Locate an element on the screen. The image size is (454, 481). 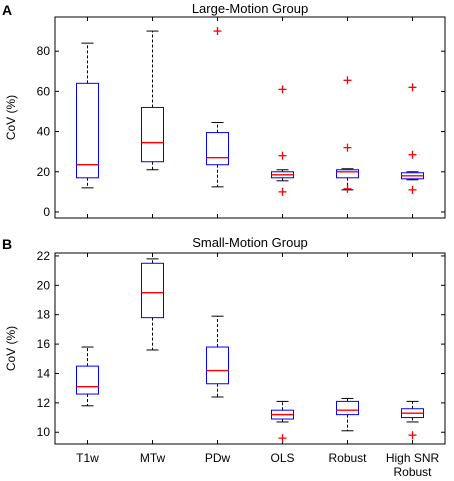
chart-title: Small-Motion Group is located at coordinates (250, 242).